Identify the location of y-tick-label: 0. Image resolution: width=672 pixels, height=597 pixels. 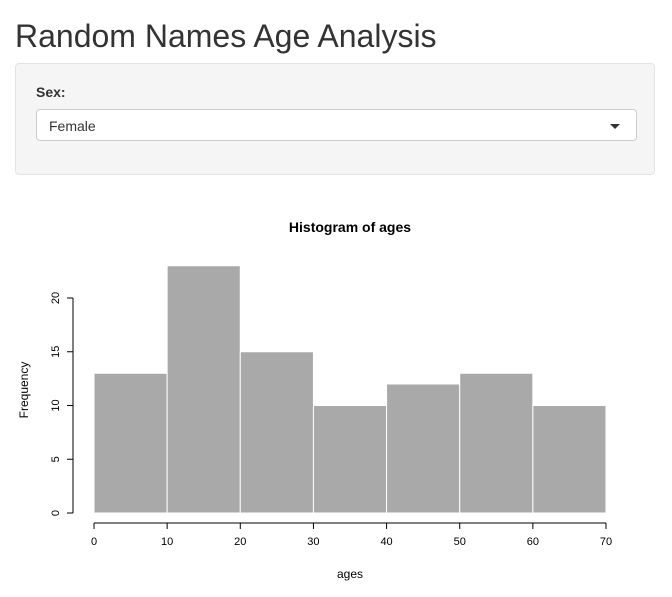
(56, 513).